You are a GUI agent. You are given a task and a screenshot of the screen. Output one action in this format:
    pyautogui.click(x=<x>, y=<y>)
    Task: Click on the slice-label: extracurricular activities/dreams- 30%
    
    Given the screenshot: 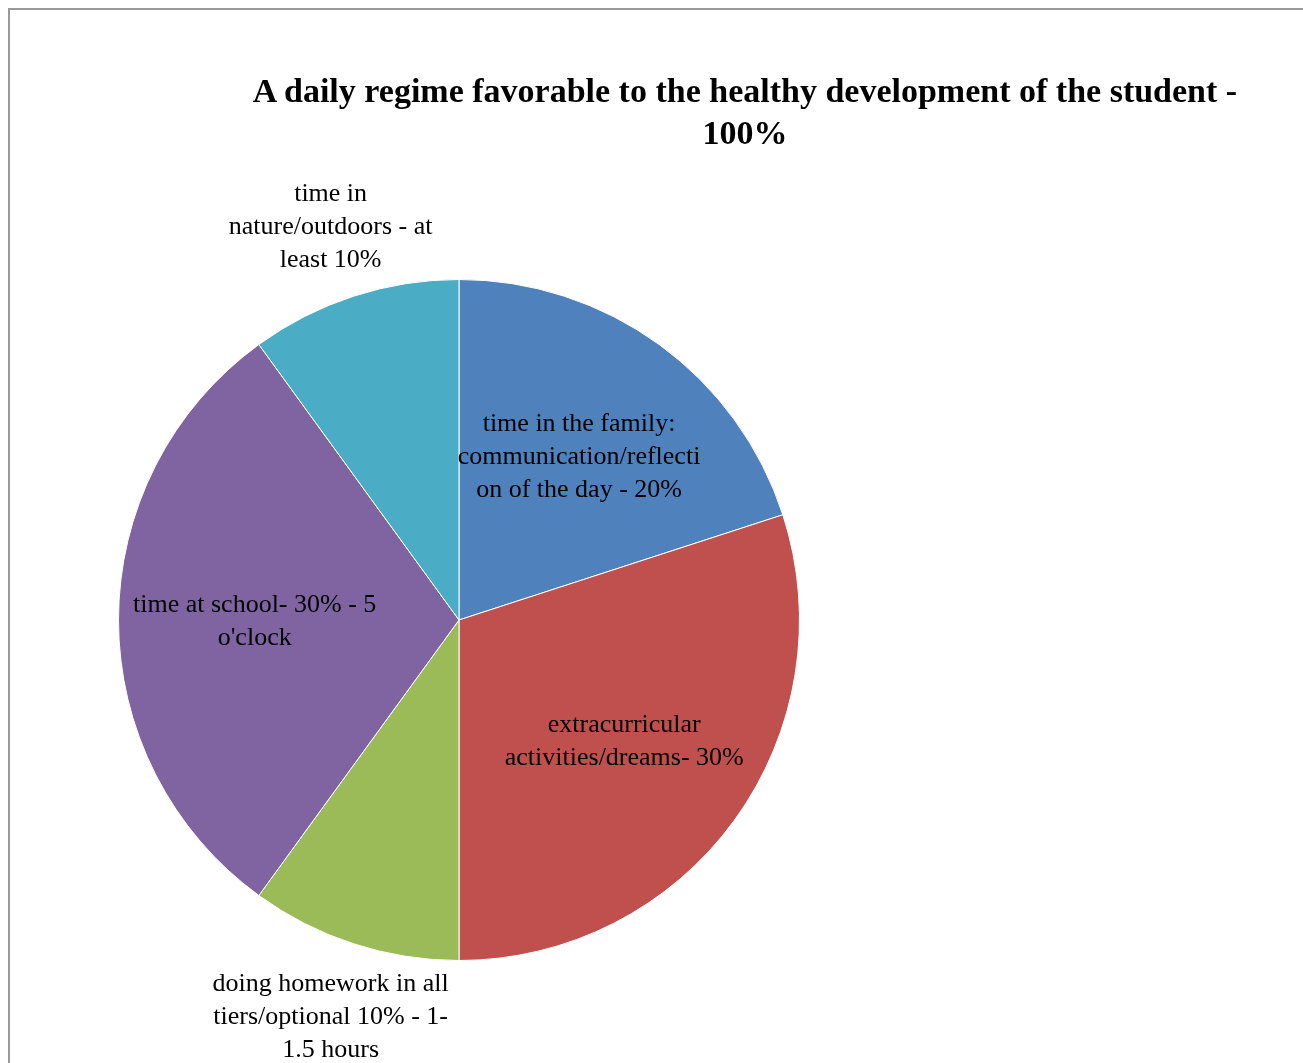 What is the action you would take?
    pyautogui.click(x=624, y=741)
    